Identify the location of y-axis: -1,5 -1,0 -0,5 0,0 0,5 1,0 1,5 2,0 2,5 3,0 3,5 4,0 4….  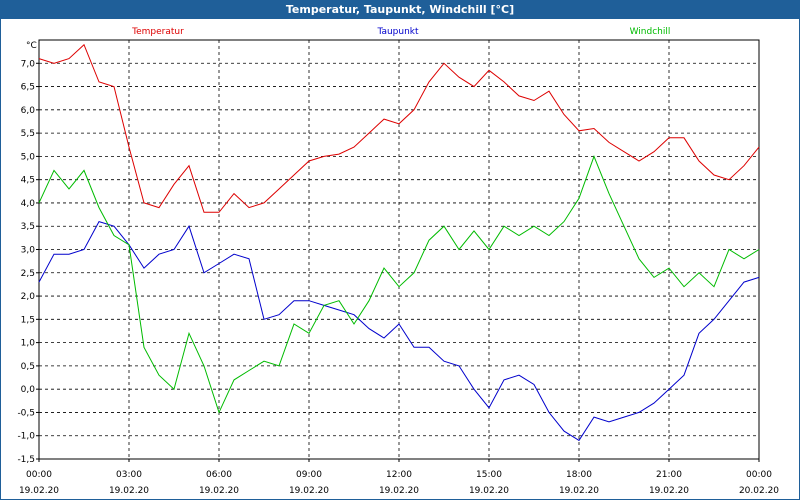
(28, 262).